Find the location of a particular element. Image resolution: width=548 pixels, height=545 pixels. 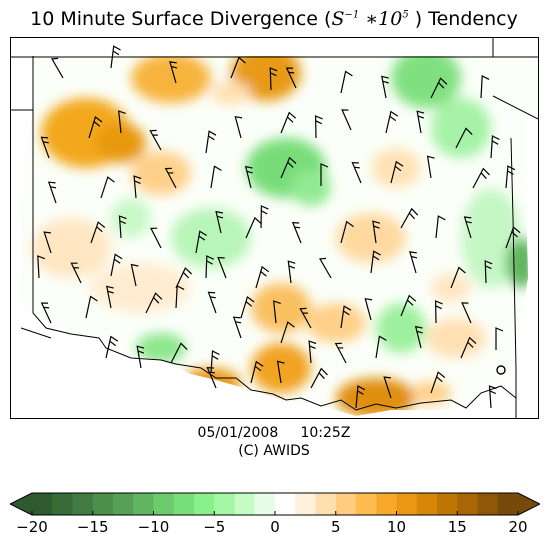

title-prefix: 10 Minute Surface Divergence ( is located at coordinates (181, 19).